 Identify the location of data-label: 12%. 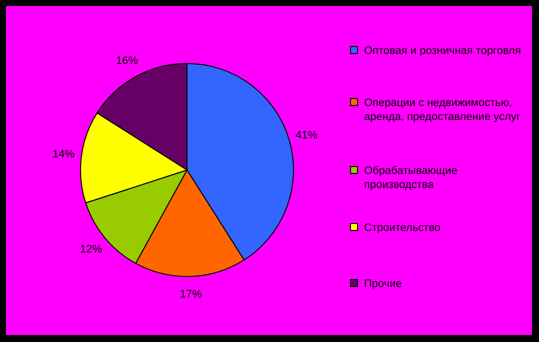
(91, 249).